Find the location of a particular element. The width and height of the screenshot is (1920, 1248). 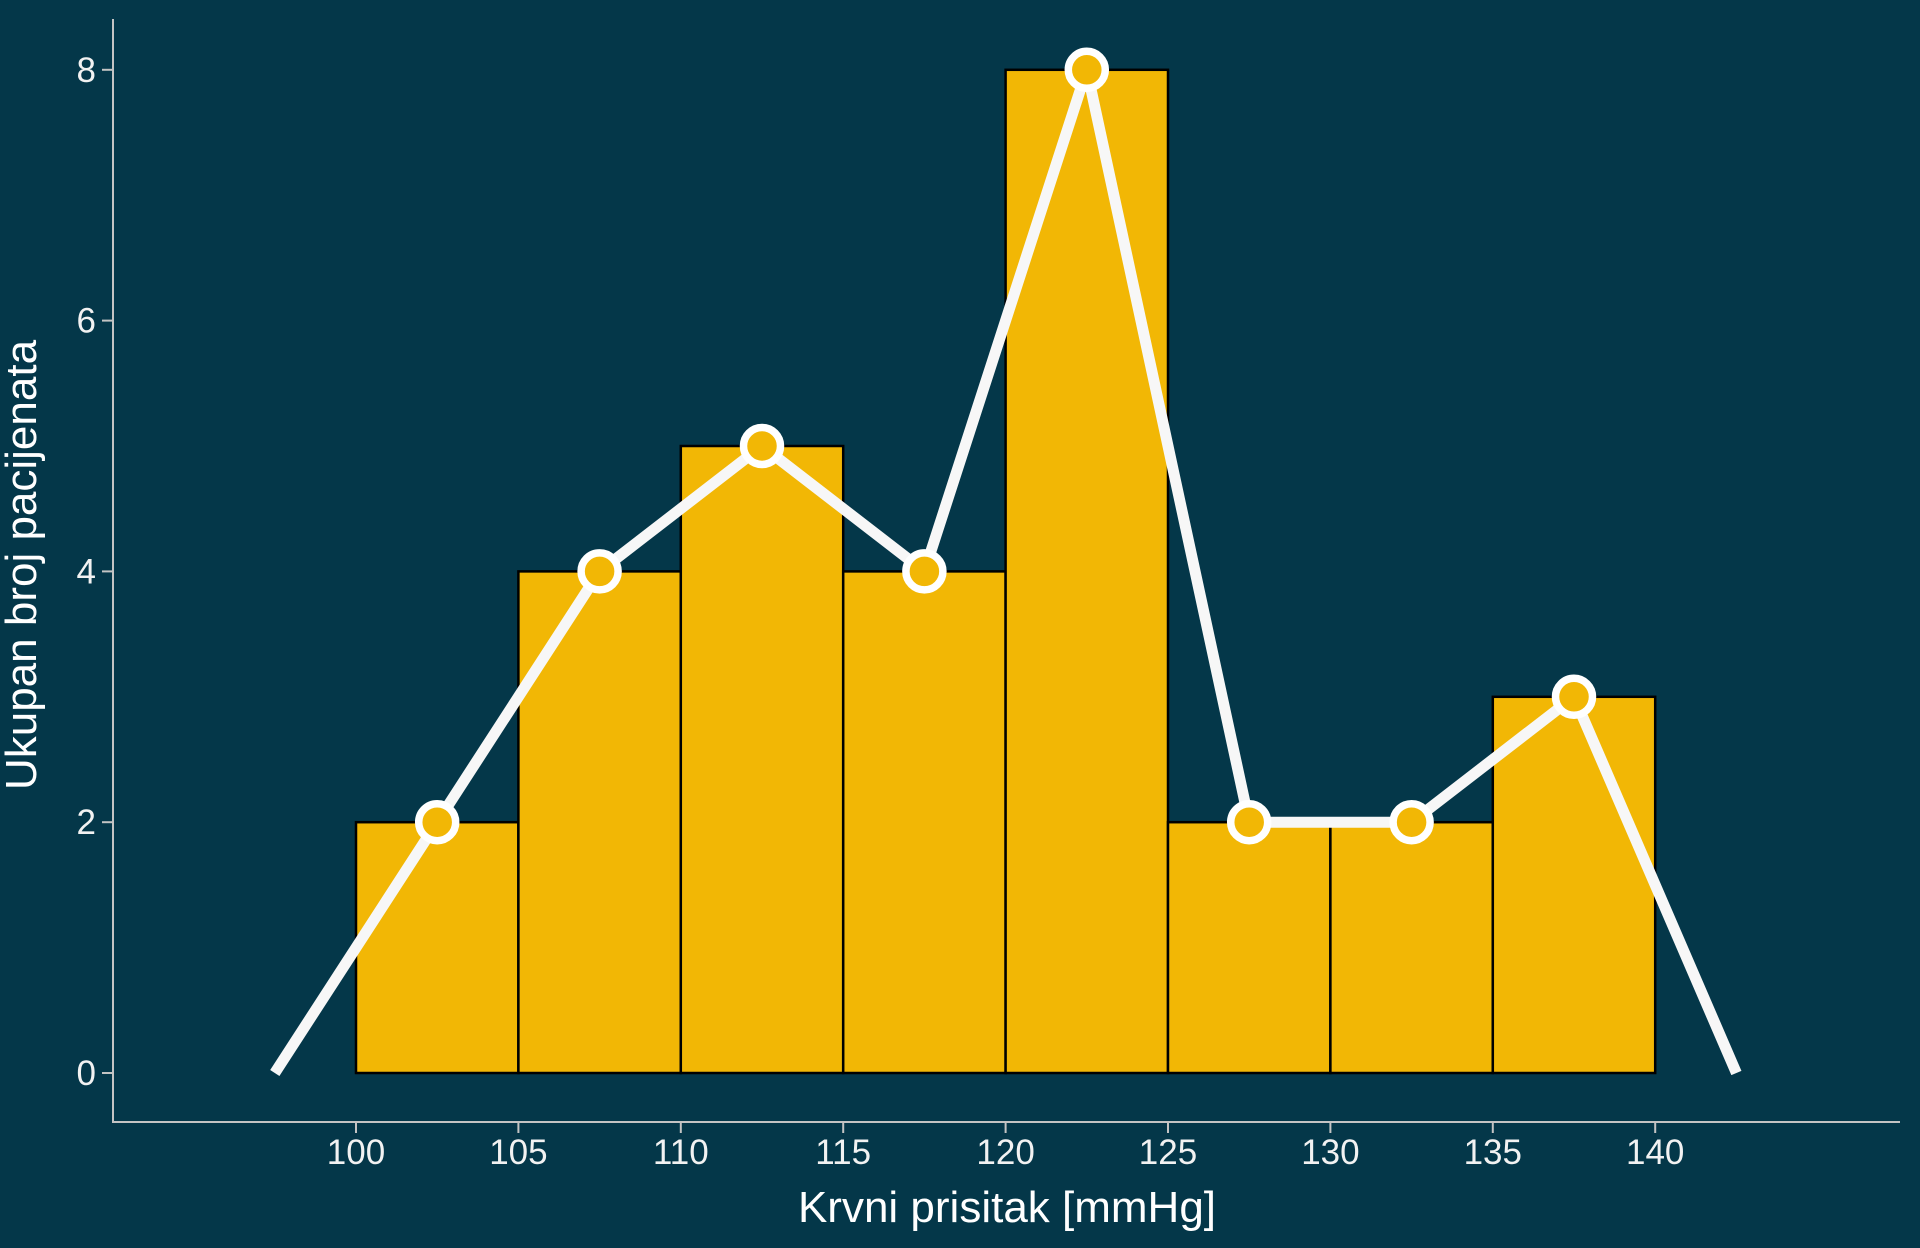

x-tick-label-120: 120 is located at coordinates (1005, 1152).